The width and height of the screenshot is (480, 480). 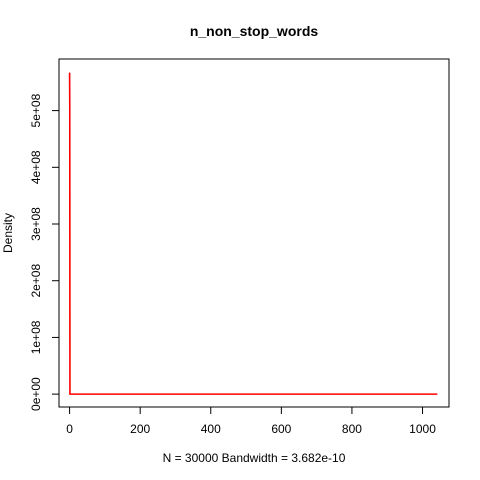 What do you see at coordinates (36, 110) in the screenshot?
I see `y-tick-label: 5e+08` at bounding box center [36, 110].